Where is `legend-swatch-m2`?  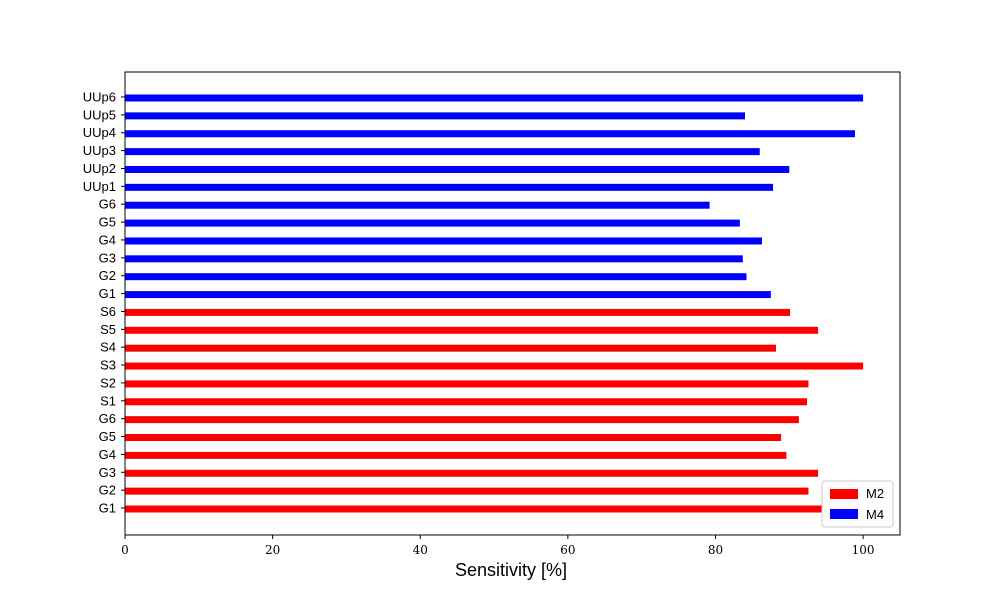 legend-swatch-m2 is located at coordinates (844, 494).